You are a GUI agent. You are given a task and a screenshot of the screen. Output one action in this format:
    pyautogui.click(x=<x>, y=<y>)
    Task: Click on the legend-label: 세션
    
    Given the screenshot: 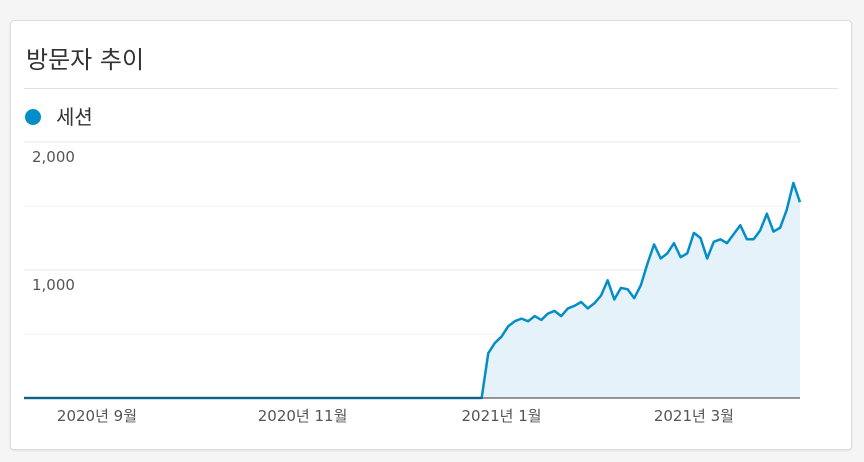 What is the action you would take?
    pyautogui.click(x=74, y=117)
    